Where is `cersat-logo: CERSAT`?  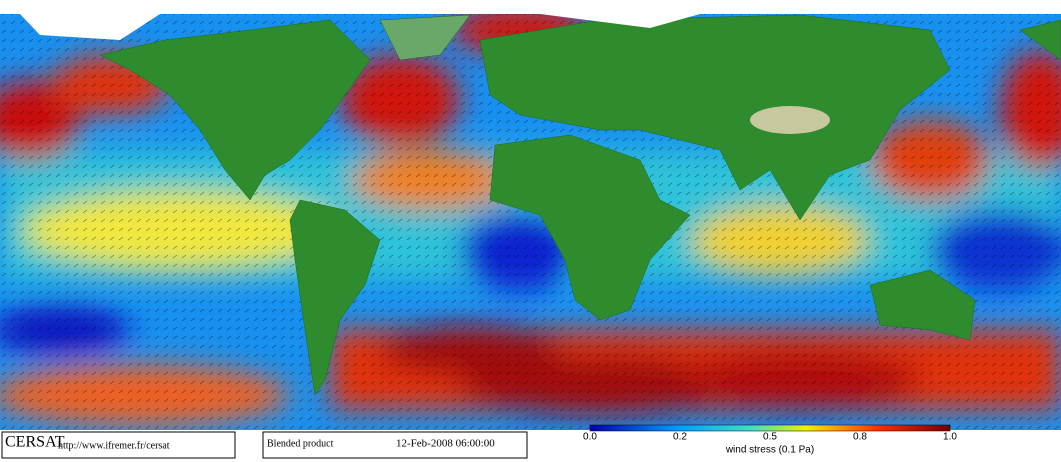
cersat-logo: CERSAT is located at coordinates (35, 442).